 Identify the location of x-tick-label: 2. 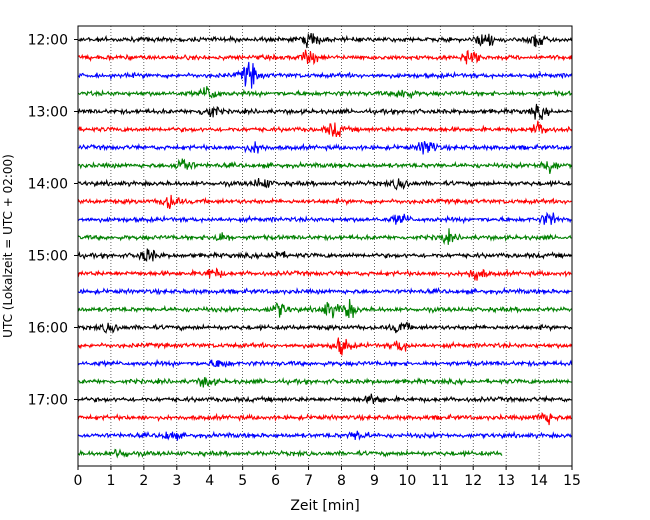
(143, 481).